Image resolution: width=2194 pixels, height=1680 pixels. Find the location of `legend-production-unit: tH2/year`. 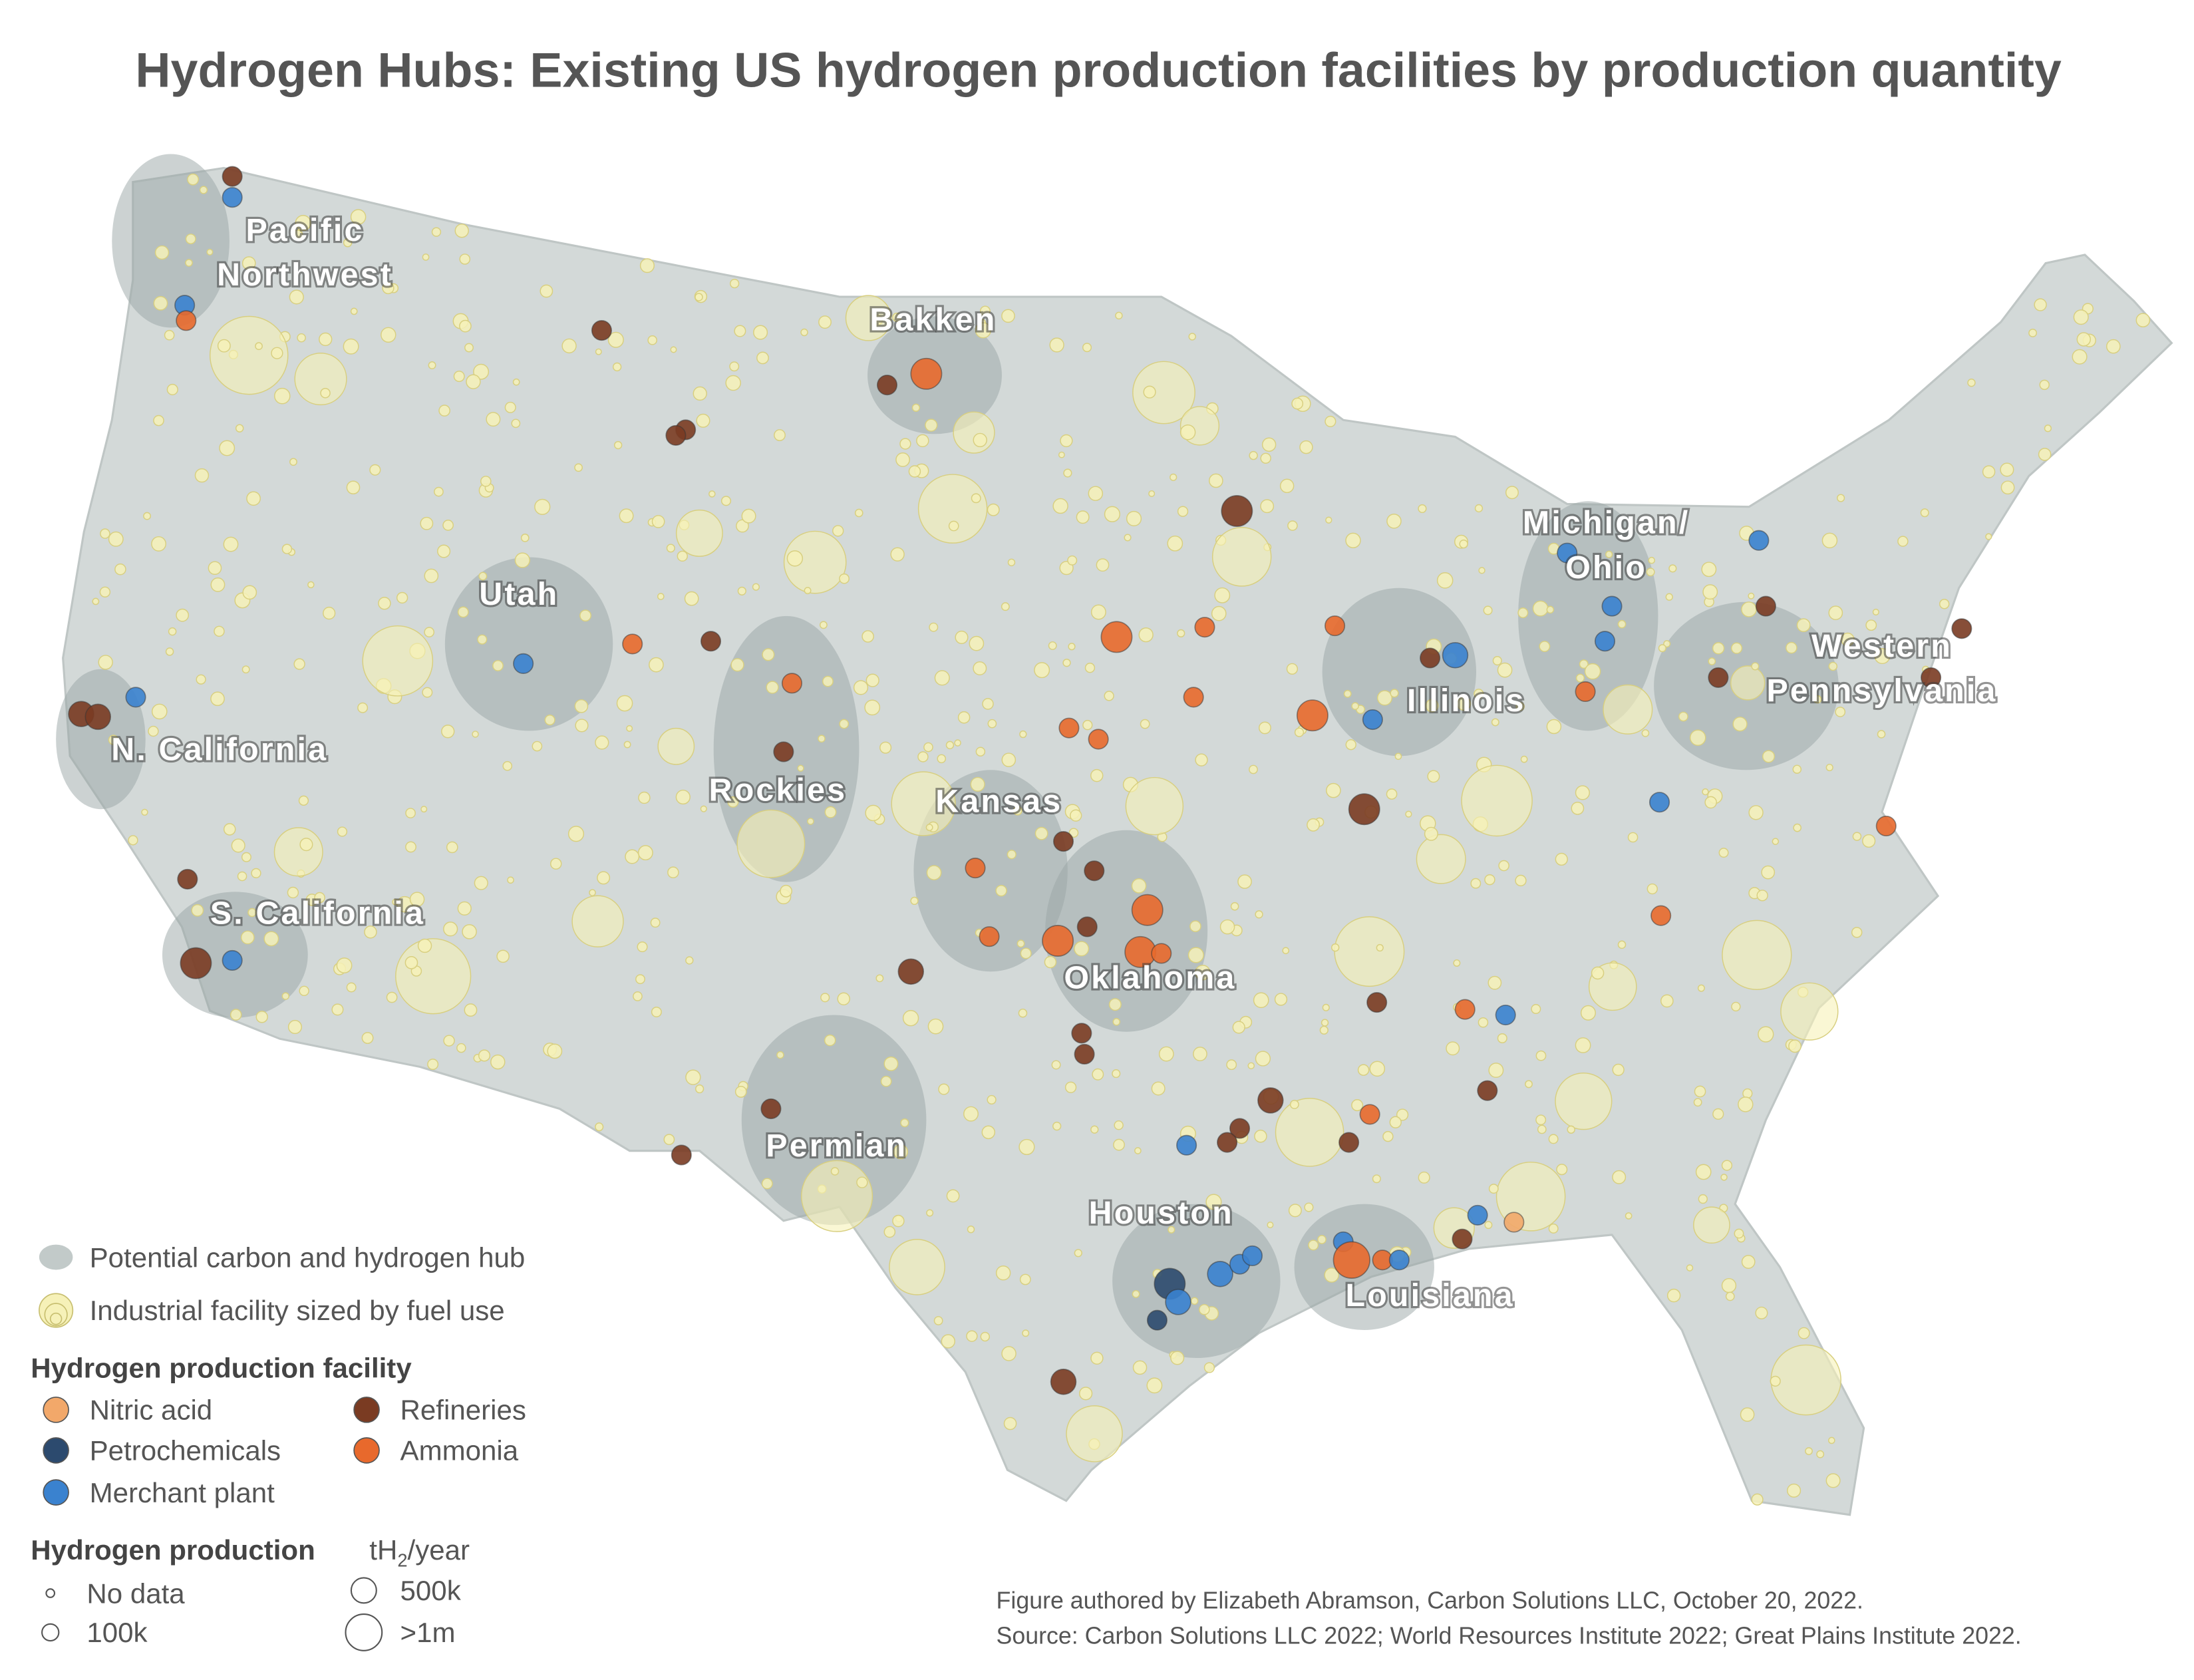

legend-production-unit: tH2/year is located at coordinates (419, 1553).